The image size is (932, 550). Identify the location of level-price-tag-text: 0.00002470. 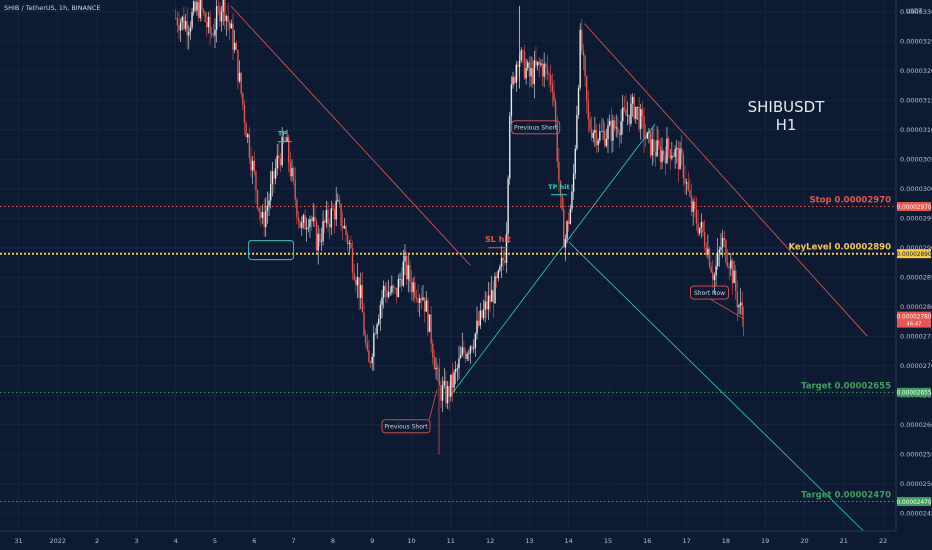
(913, 503).